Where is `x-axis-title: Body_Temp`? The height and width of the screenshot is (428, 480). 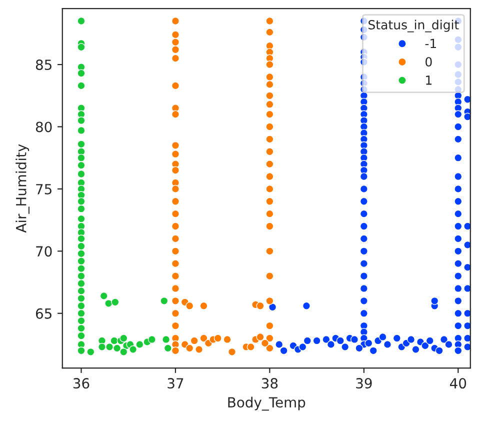 x-axis-title: Body_Temp is located at coordinates (267, 403).